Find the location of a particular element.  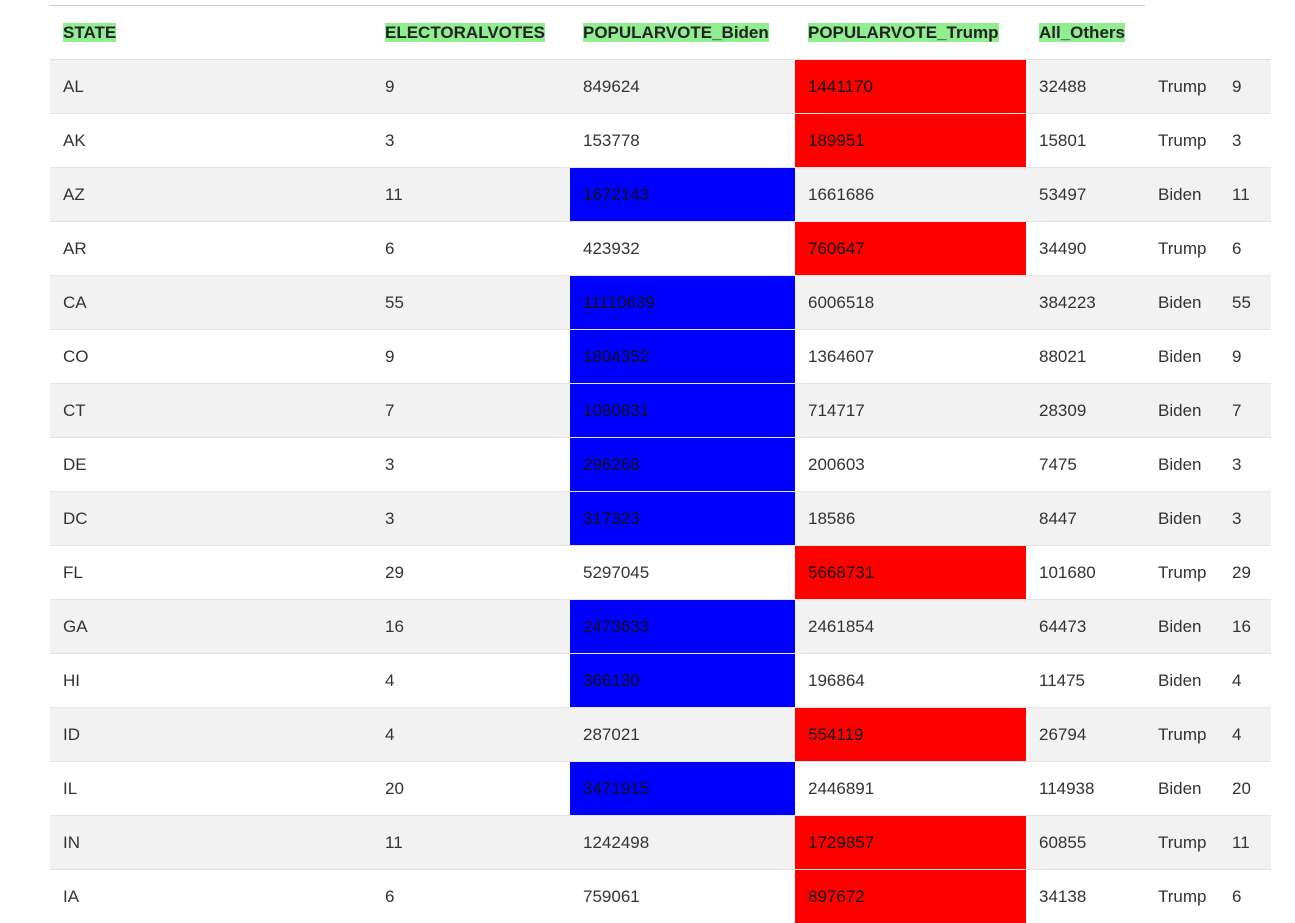

cell-popular-vote-trump: 189951 is located at coordinates (910, 141).